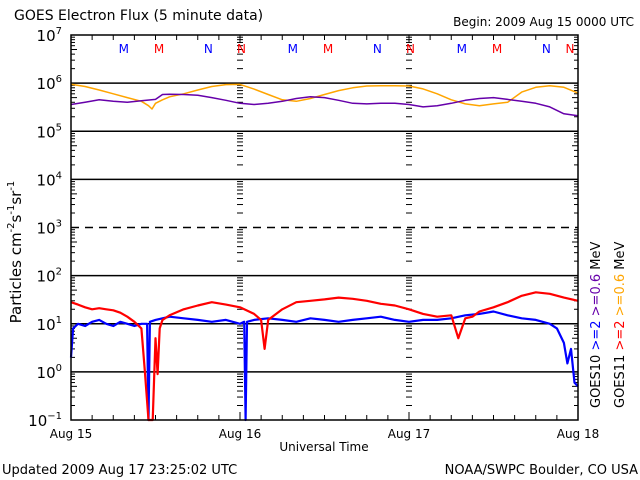 This screenshot has height=480, width=640. What do you see at coordinates (578, 434) in the screenshot?
I see `x-tick-label: Aug 18` at bounding box center [578, 434].